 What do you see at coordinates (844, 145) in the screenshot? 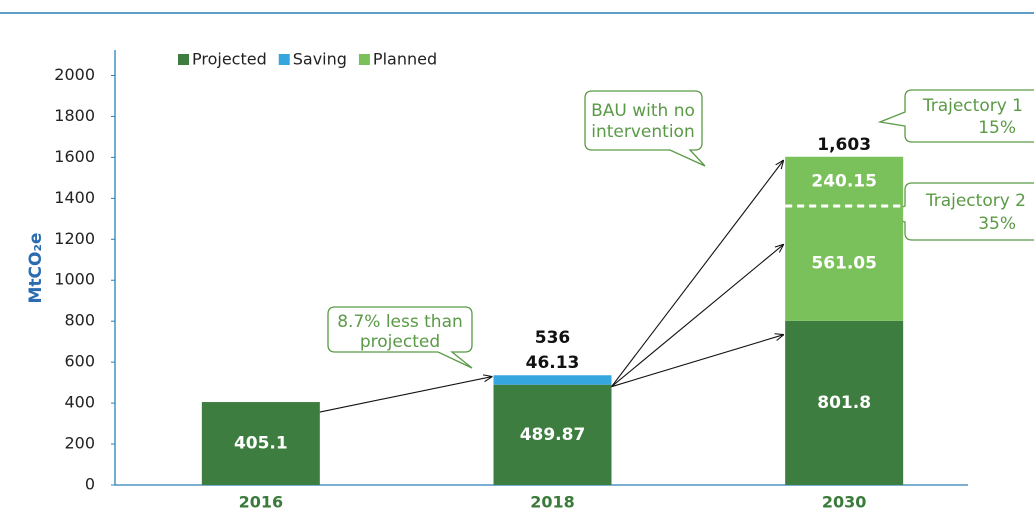
I see `total-label: 1,603` at bounding box center [844, 145].